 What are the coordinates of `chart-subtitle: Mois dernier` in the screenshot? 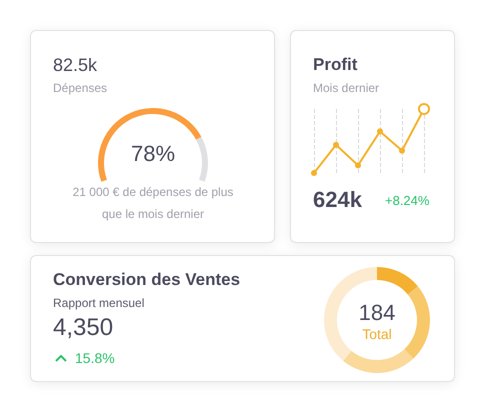 It's located at (346, 88).